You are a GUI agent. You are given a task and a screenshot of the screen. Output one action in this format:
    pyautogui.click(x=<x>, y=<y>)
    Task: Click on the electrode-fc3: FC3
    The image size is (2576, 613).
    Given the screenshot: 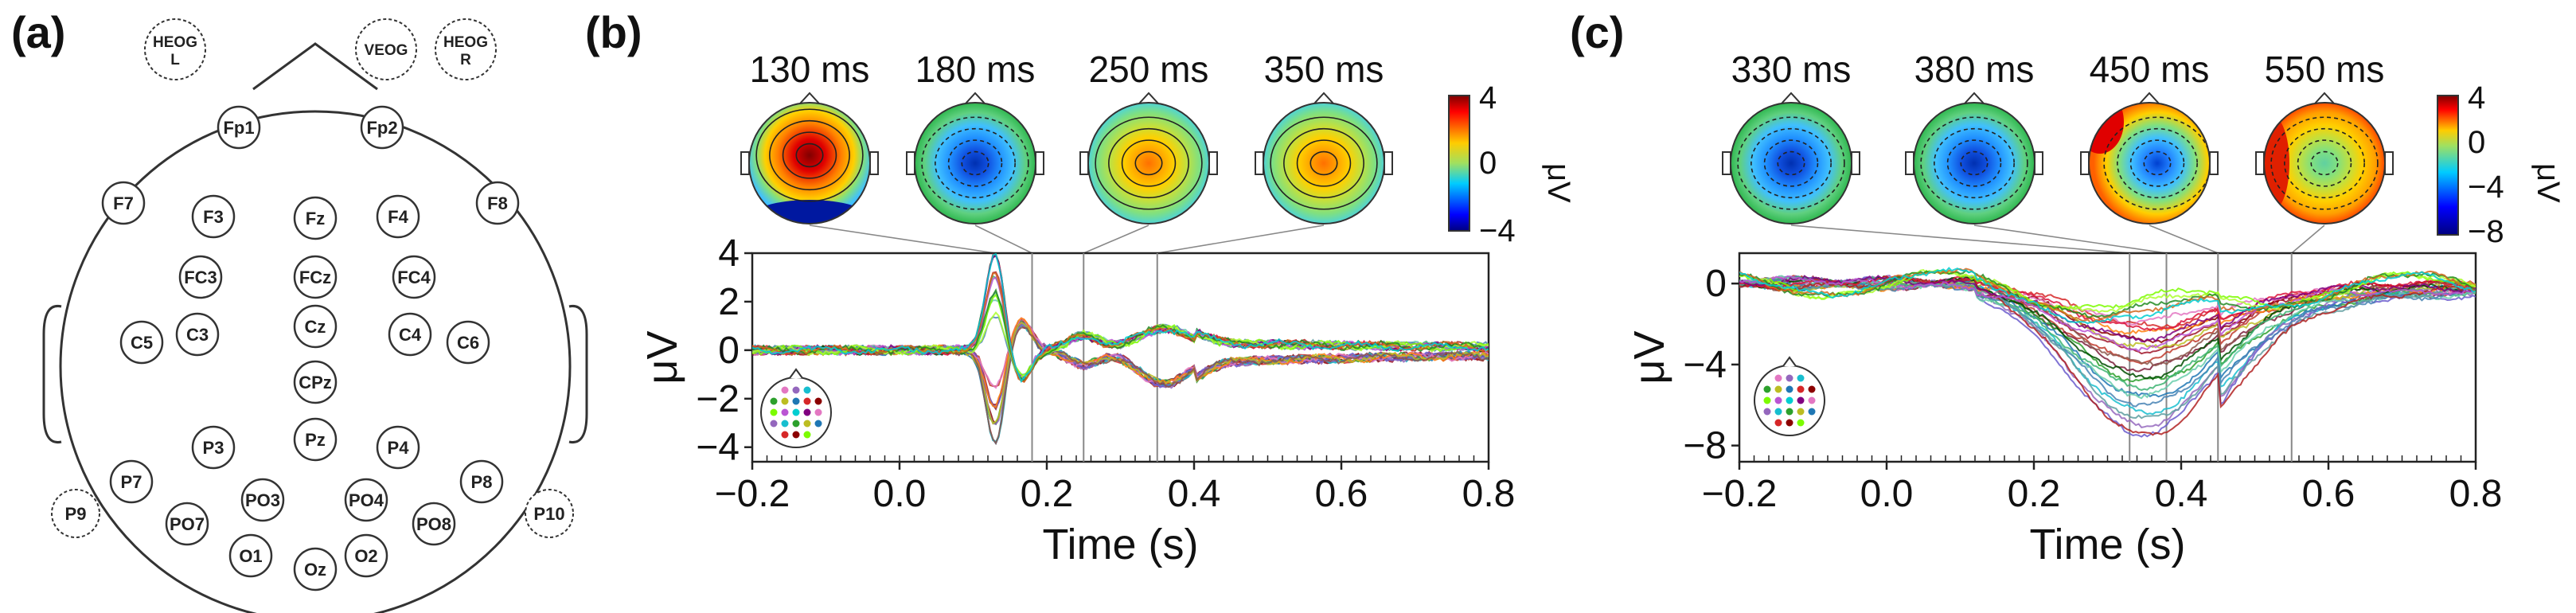 What is the action you would take?
    pyautogui.click(x=200, y=277)
    